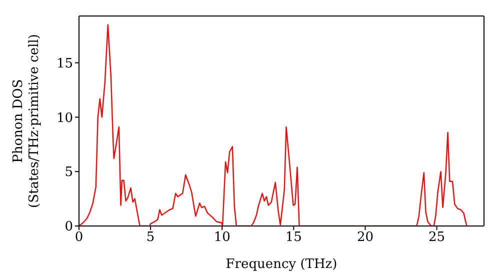 Image resolution: width=500 pixels, height=280 pixels. I want to click on x-tick-label: 10, so click(222, 238).